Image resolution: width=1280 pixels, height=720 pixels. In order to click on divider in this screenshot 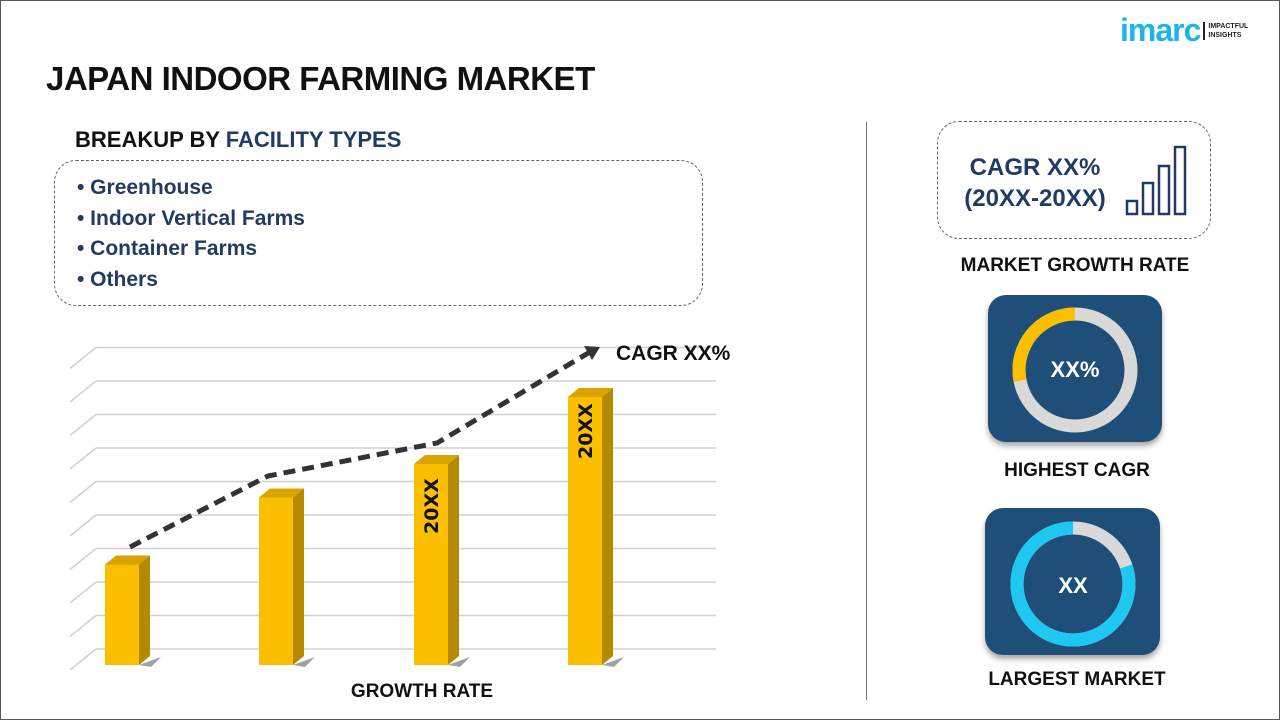, I will do `click(866, 411)`.